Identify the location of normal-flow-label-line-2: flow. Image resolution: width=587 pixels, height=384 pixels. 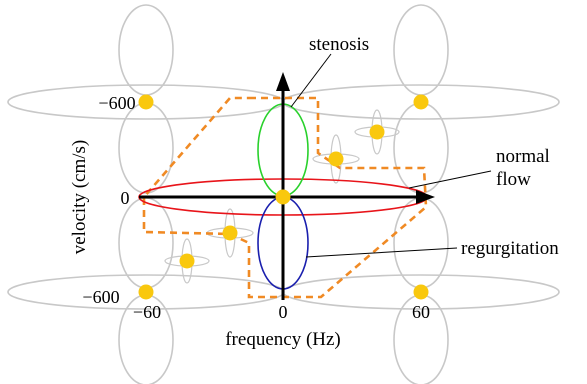
(513, 179).